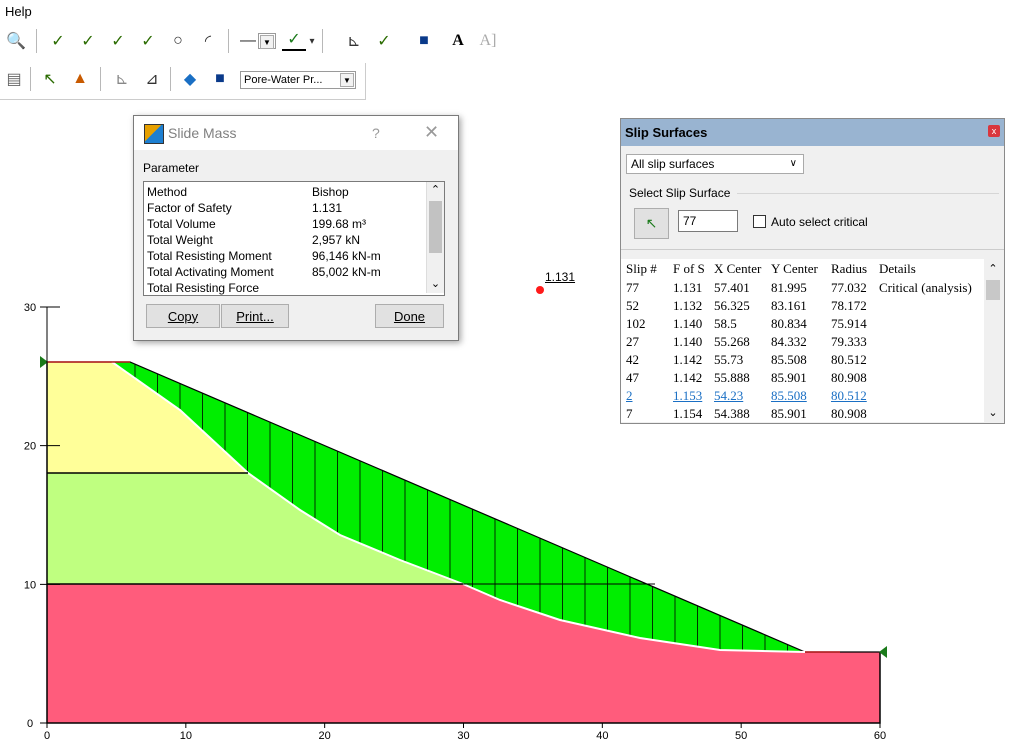  I want to click on help-icon: ?, so click(376, 133).